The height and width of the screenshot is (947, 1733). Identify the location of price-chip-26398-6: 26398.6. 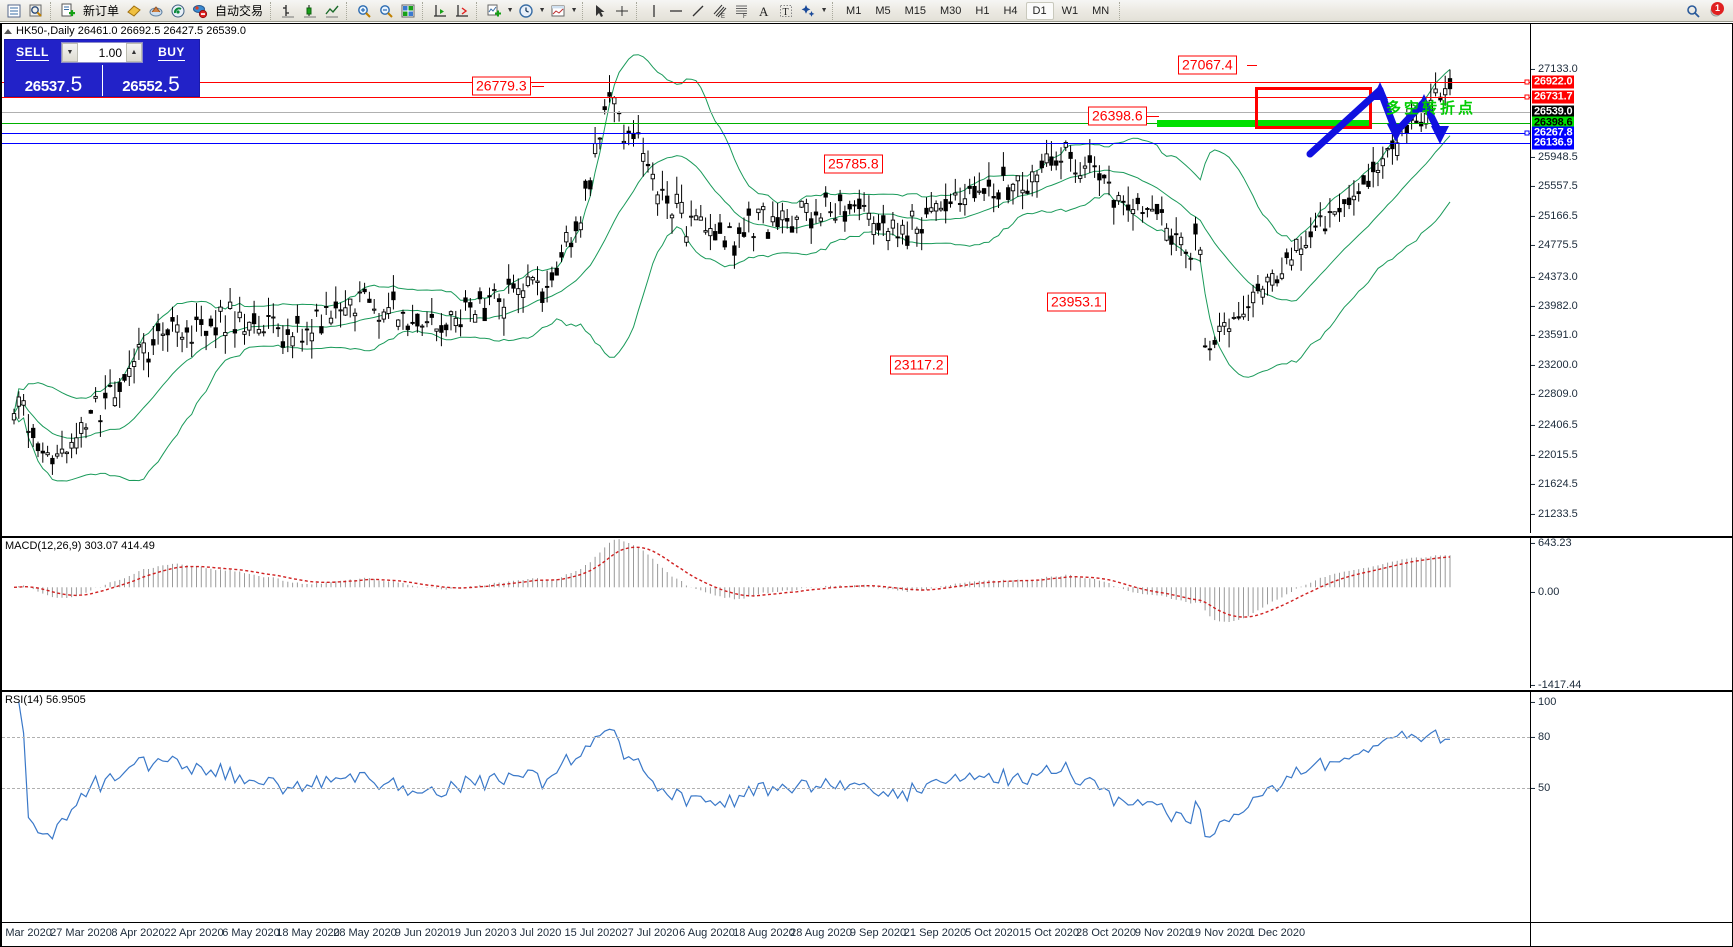
(1553, 123).